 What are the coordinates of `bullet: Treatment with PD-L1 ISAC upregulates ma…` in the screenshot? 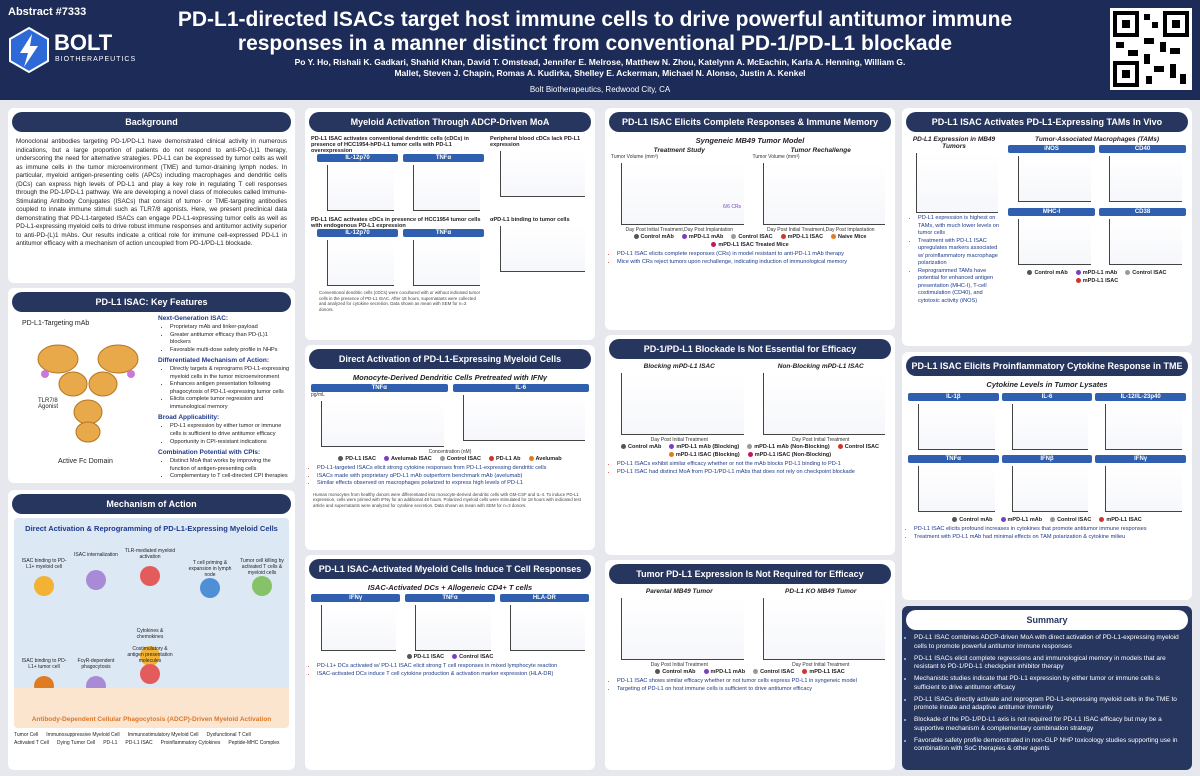 It's located at (960, 253).